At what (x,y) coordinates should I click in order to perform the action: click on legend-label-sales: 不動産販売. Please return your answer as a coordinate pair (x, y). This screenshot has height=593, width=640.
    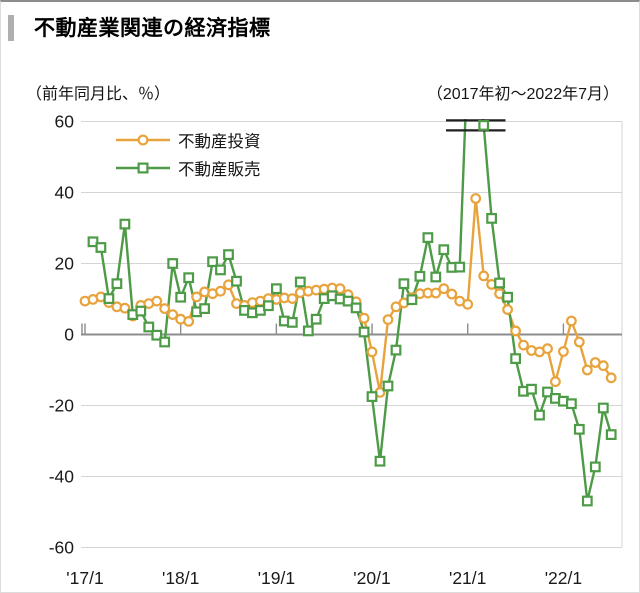
    Looking at the image, I should click on (219, 170).